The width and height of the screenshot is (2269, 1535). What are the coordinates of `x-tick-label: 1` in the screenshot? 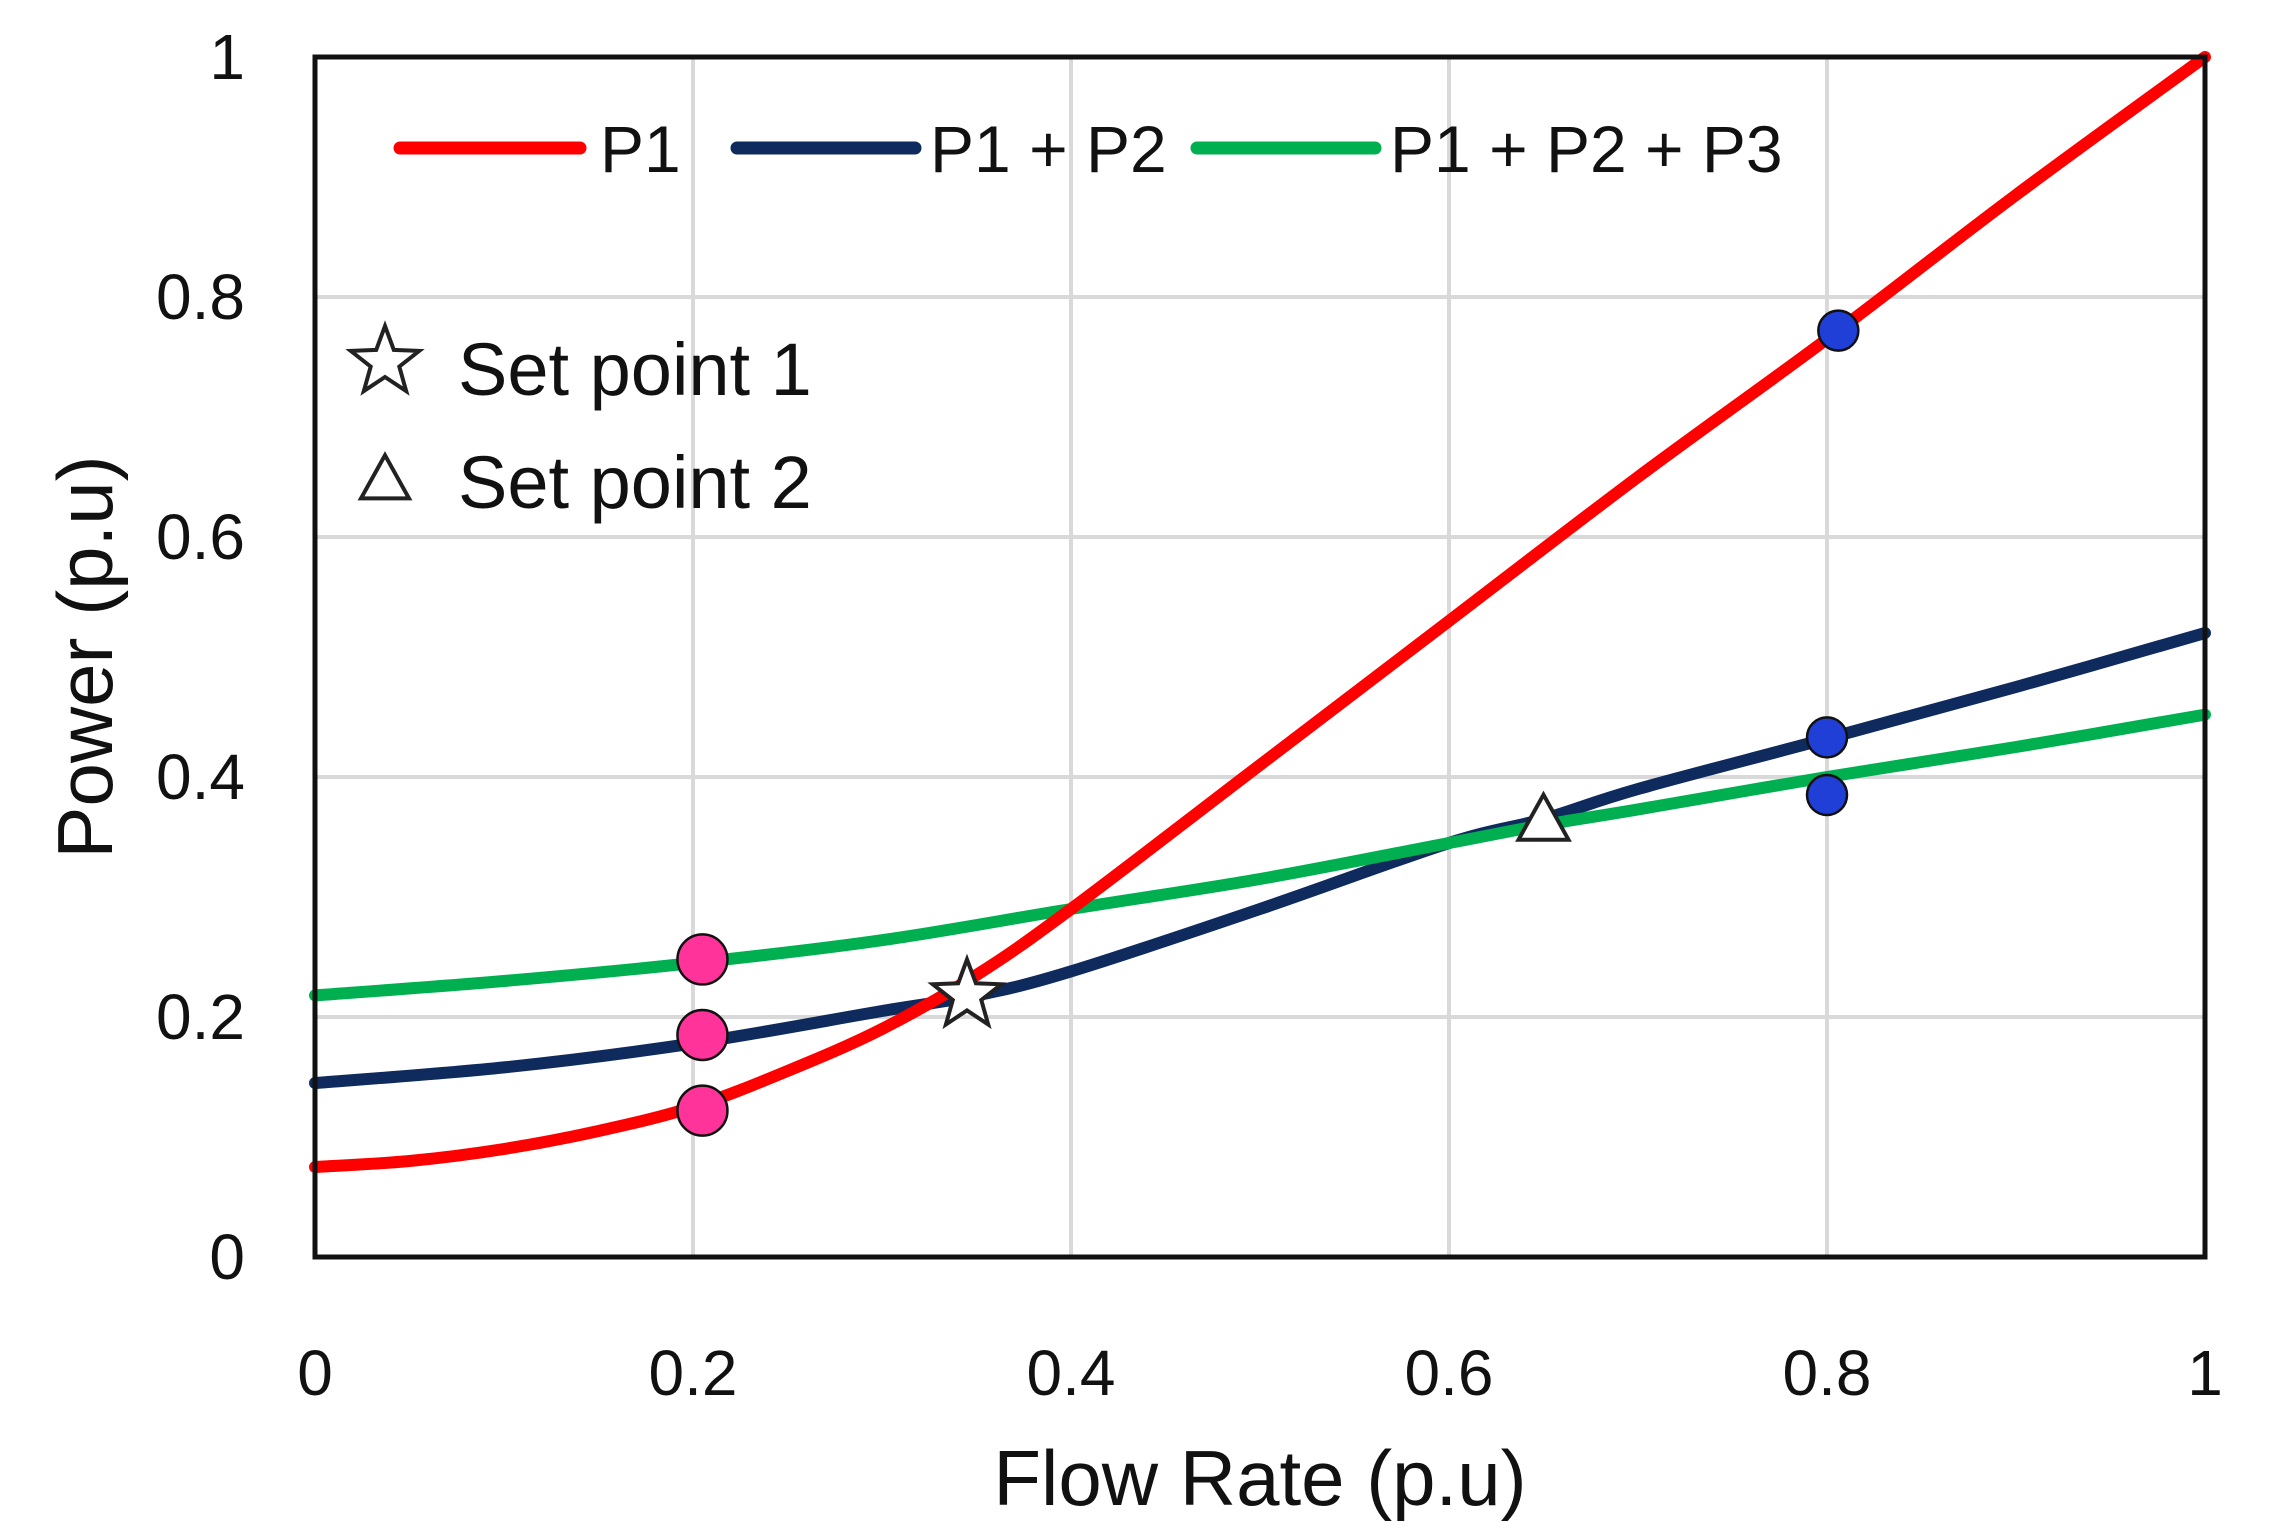 It's located at (2205, 1373).